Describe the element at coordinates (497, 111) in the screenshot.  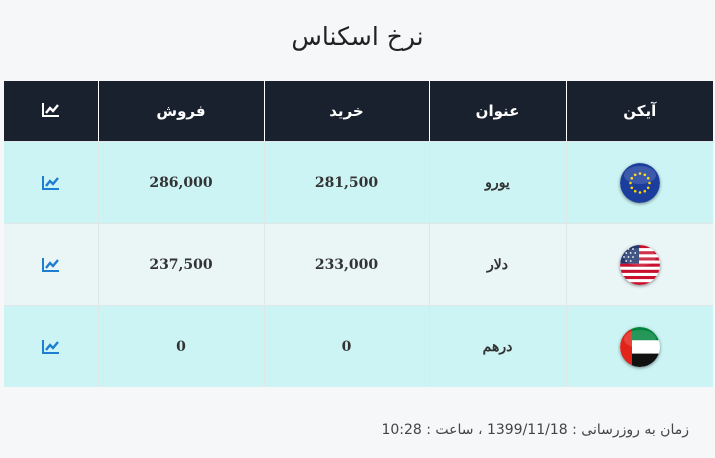
I see `column-header-name: عنوان` at that location.